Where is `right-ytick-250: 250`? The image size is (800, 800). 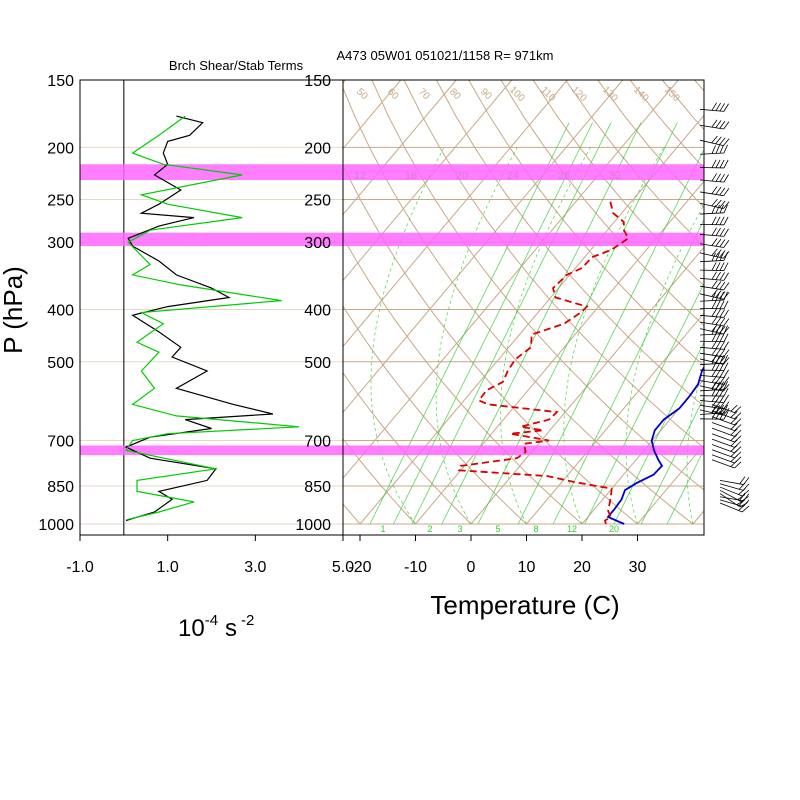
right-ytick-250: 250 is located at coordinates (317, 201).